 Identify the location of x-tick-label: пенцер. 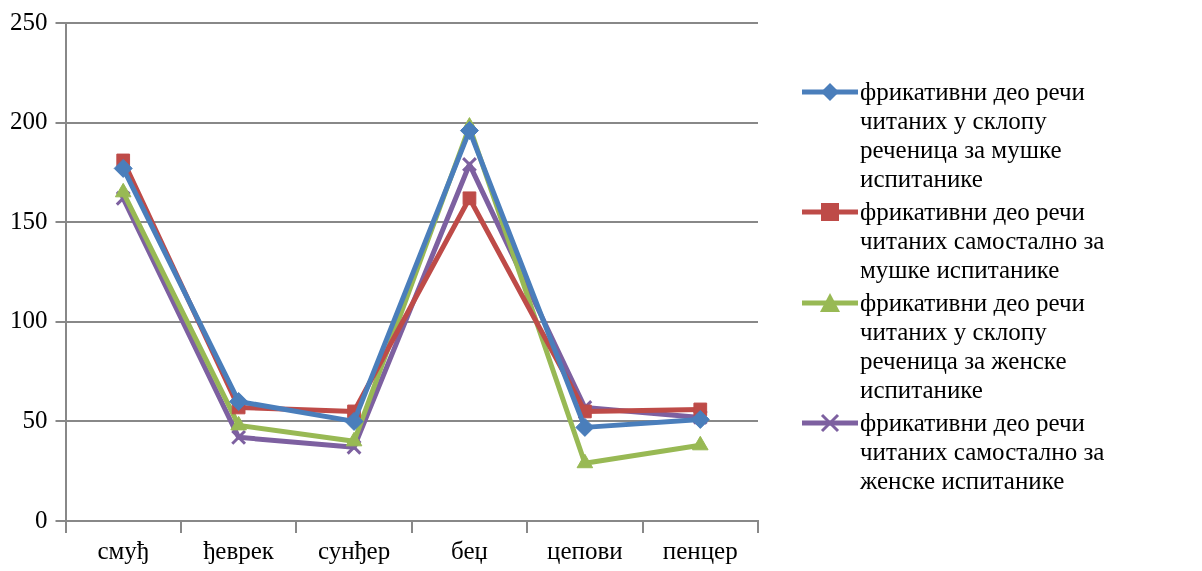
(700, 550).